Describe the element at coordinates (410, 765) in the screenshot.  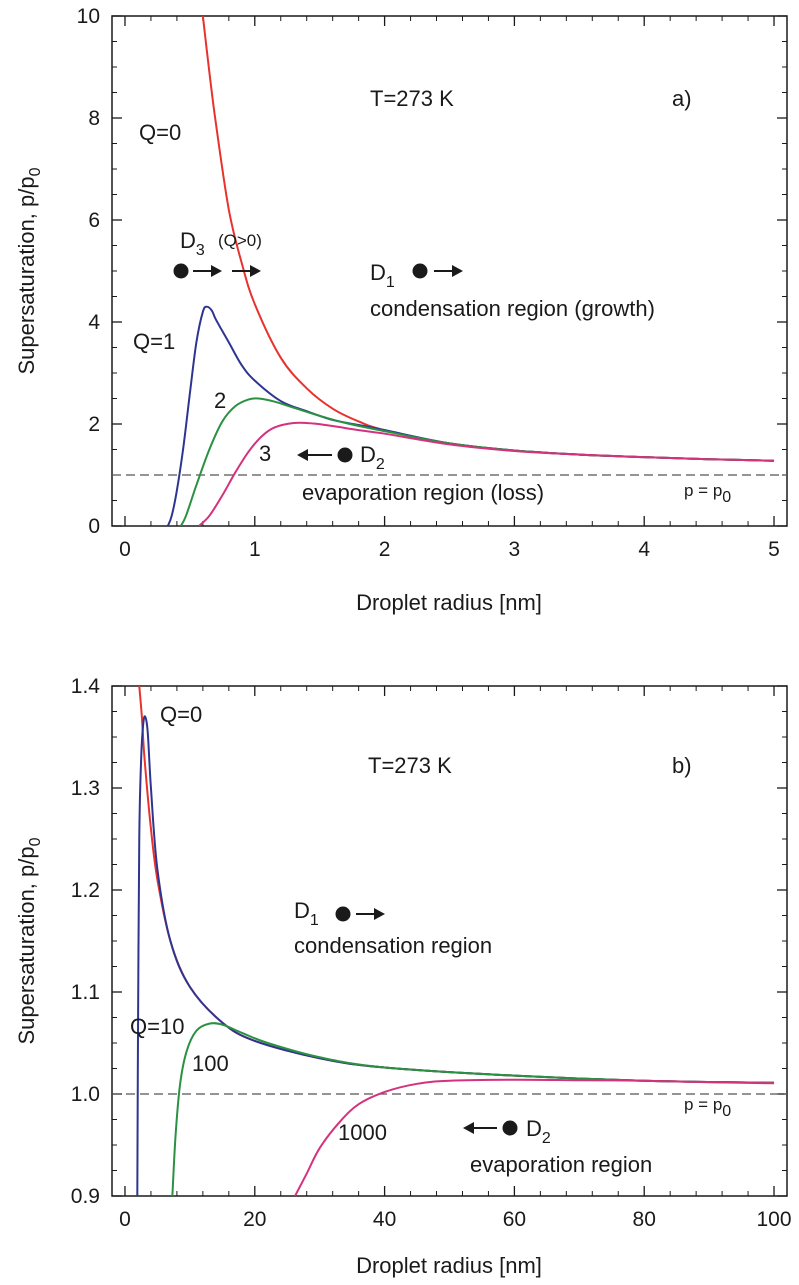
I see `panel-b-temperature: T=273 K` at that location.